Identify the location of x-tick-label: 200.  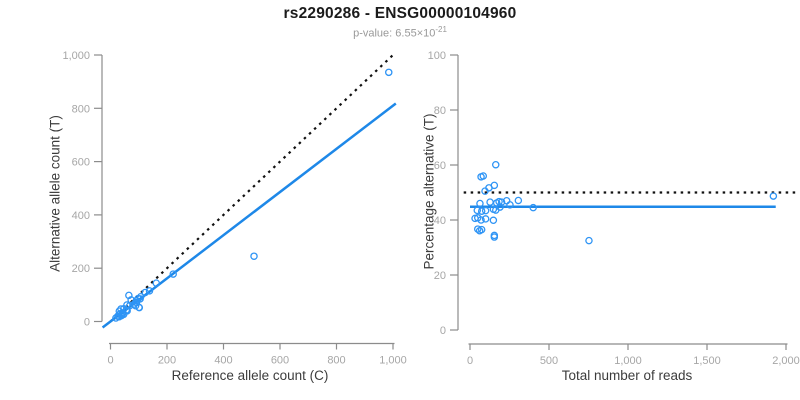
(167, 361).